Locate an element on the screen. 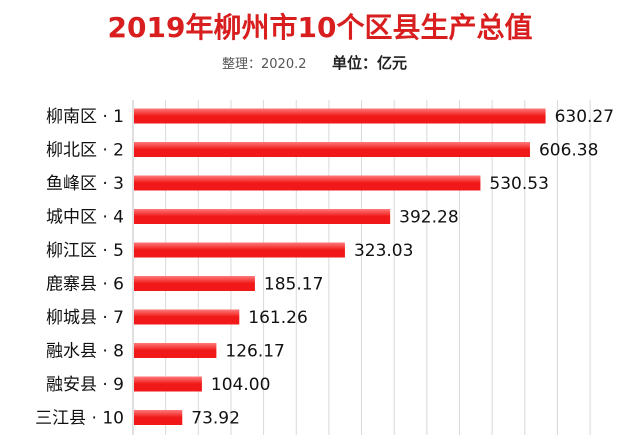  compile-date-note: 整理：2020.2 is located at coordinates (264, 64).